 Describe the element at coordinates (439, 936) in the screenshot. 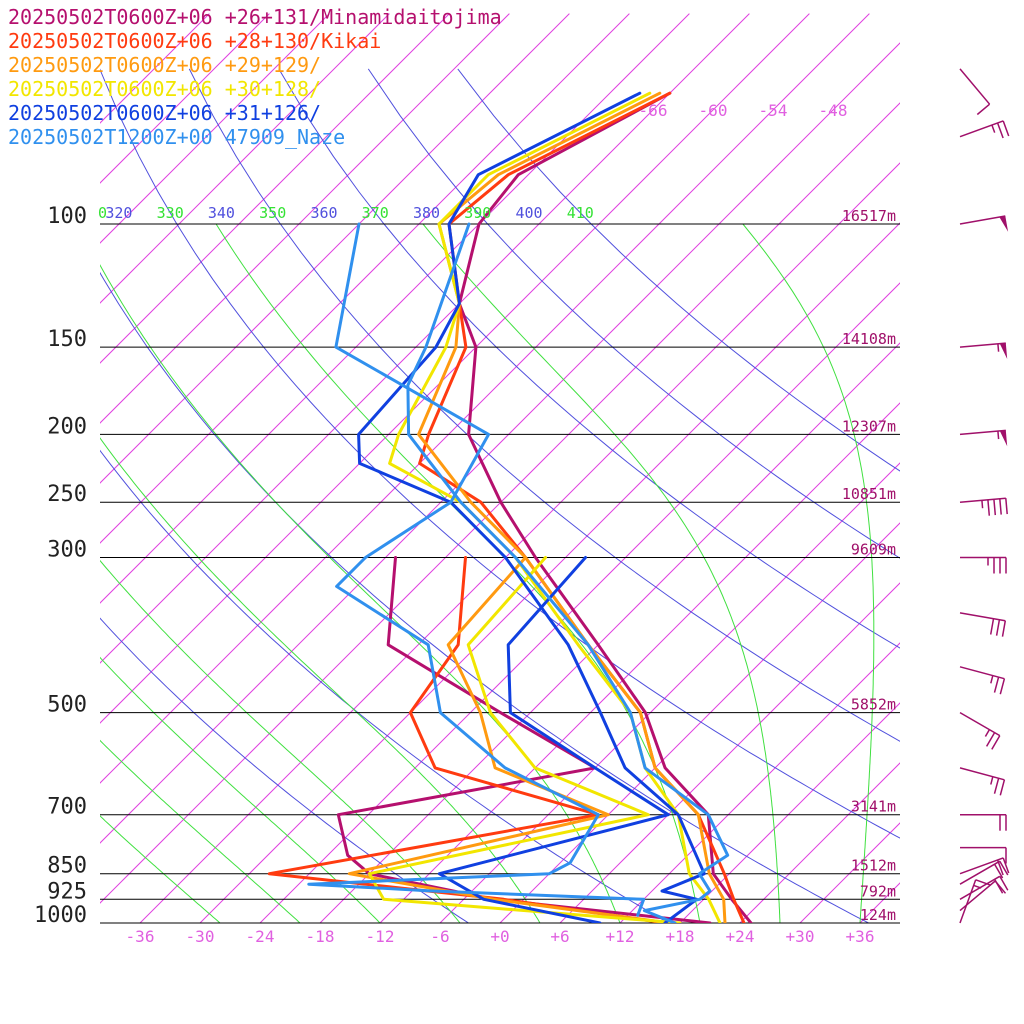

I see `x-tick-label: -6` at that location.